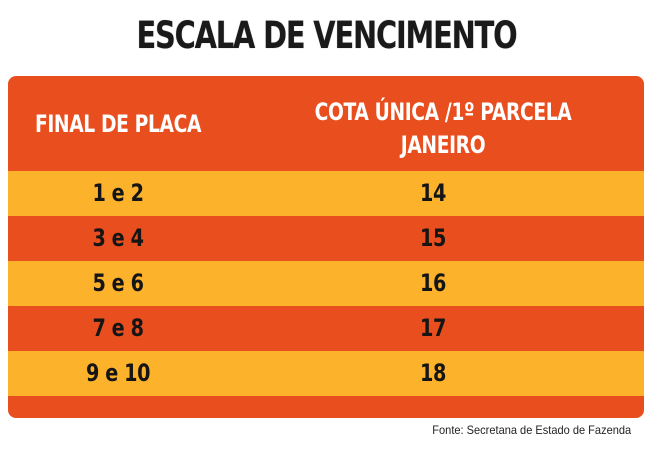  I want to click on source-caption: Fonte: Secretana de Estado de Fazenda, so click(531, 430).